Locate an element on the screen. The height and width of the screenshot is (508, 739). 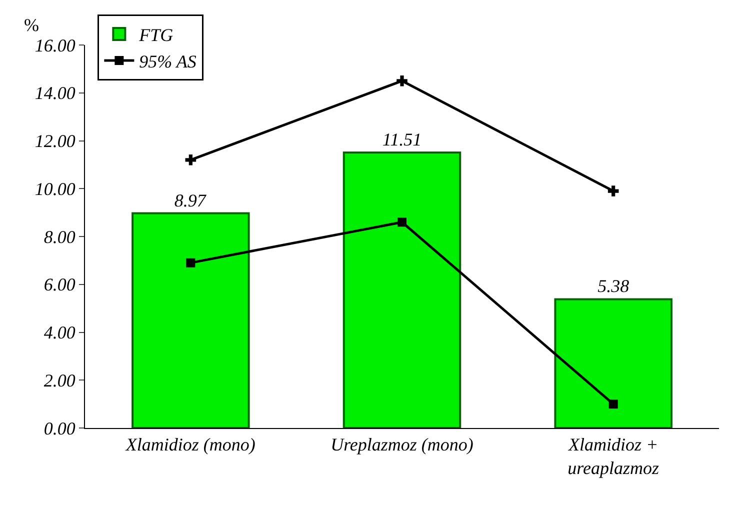
y-tick-label: 14.00 is located at coordinates (55, 93).